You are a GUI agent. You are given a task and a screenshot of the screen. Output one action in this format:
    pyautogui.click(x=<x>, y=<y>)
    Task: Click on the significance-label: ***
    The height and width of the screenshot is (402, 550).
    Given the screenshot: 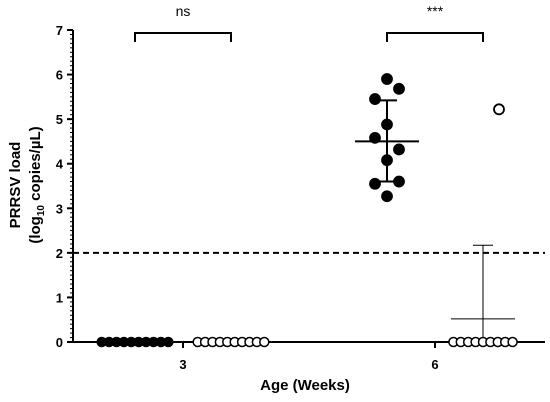 What is the action you would take?
    pyautogui.click(x=435, y=11)
    